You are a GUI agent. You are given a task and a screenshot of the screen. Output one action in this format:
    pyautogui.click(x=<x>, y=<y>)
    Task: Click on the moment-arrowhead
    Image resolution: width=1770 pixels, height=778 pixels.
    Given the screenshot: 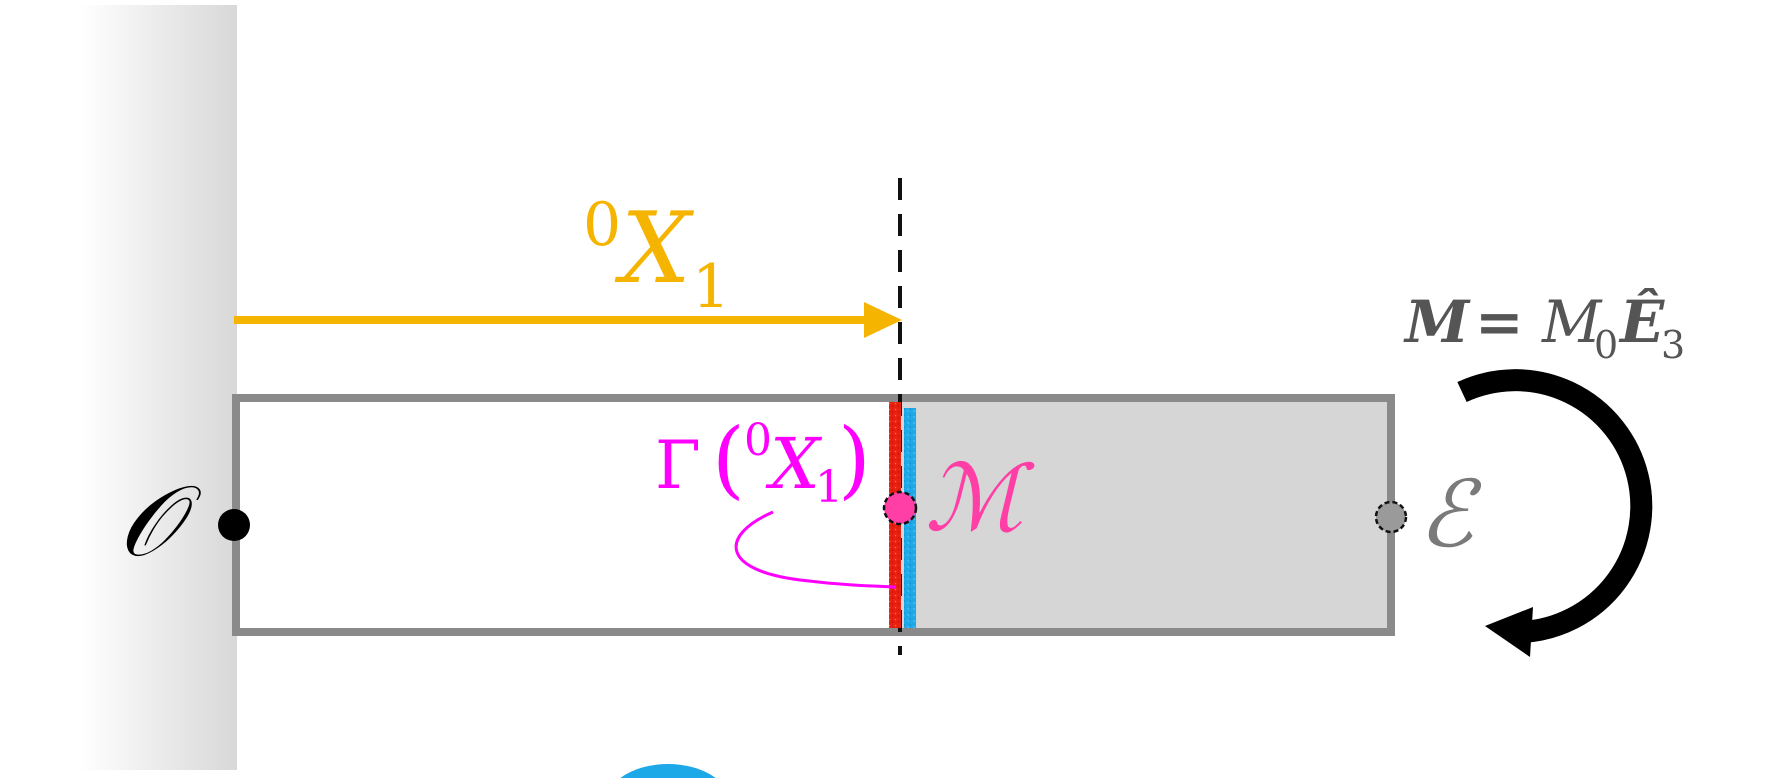 What is the action you would take?
    pyautogui.click(x=1509, y=632)
    